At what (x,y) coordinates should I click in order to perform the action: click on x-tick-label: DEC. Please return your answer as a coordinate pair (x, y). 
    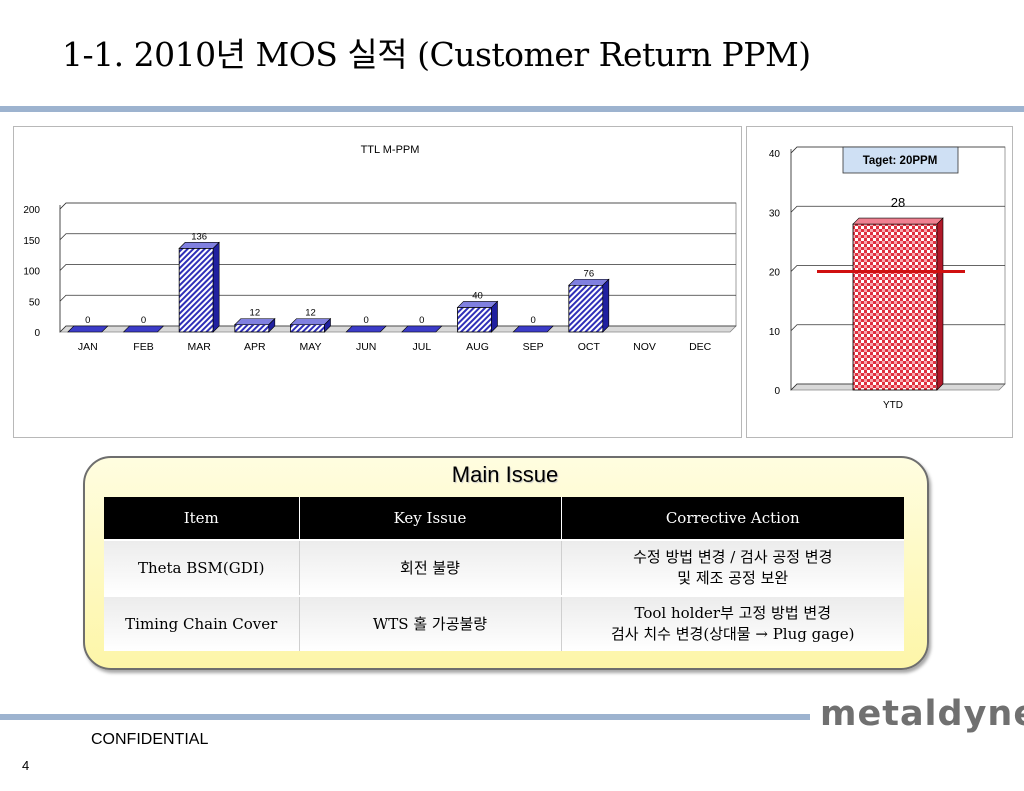
    Looking at the image, I should click on (700, 347).